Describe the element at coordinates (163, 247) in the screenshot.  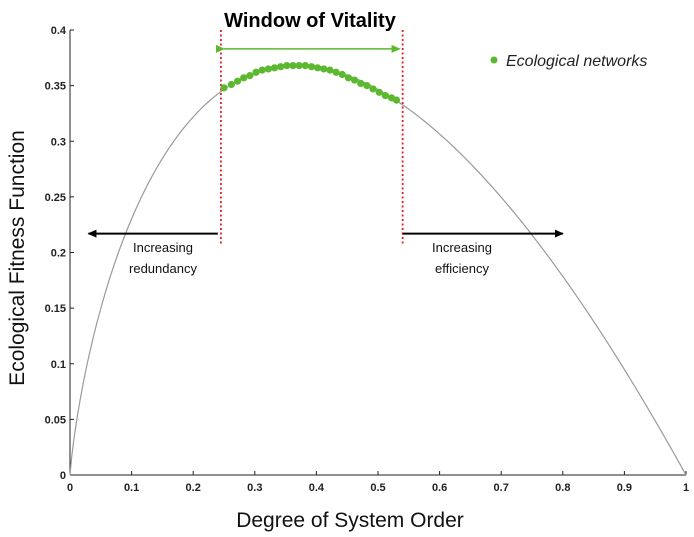
I see `redundancy-label-line1: Increasing` at that location.